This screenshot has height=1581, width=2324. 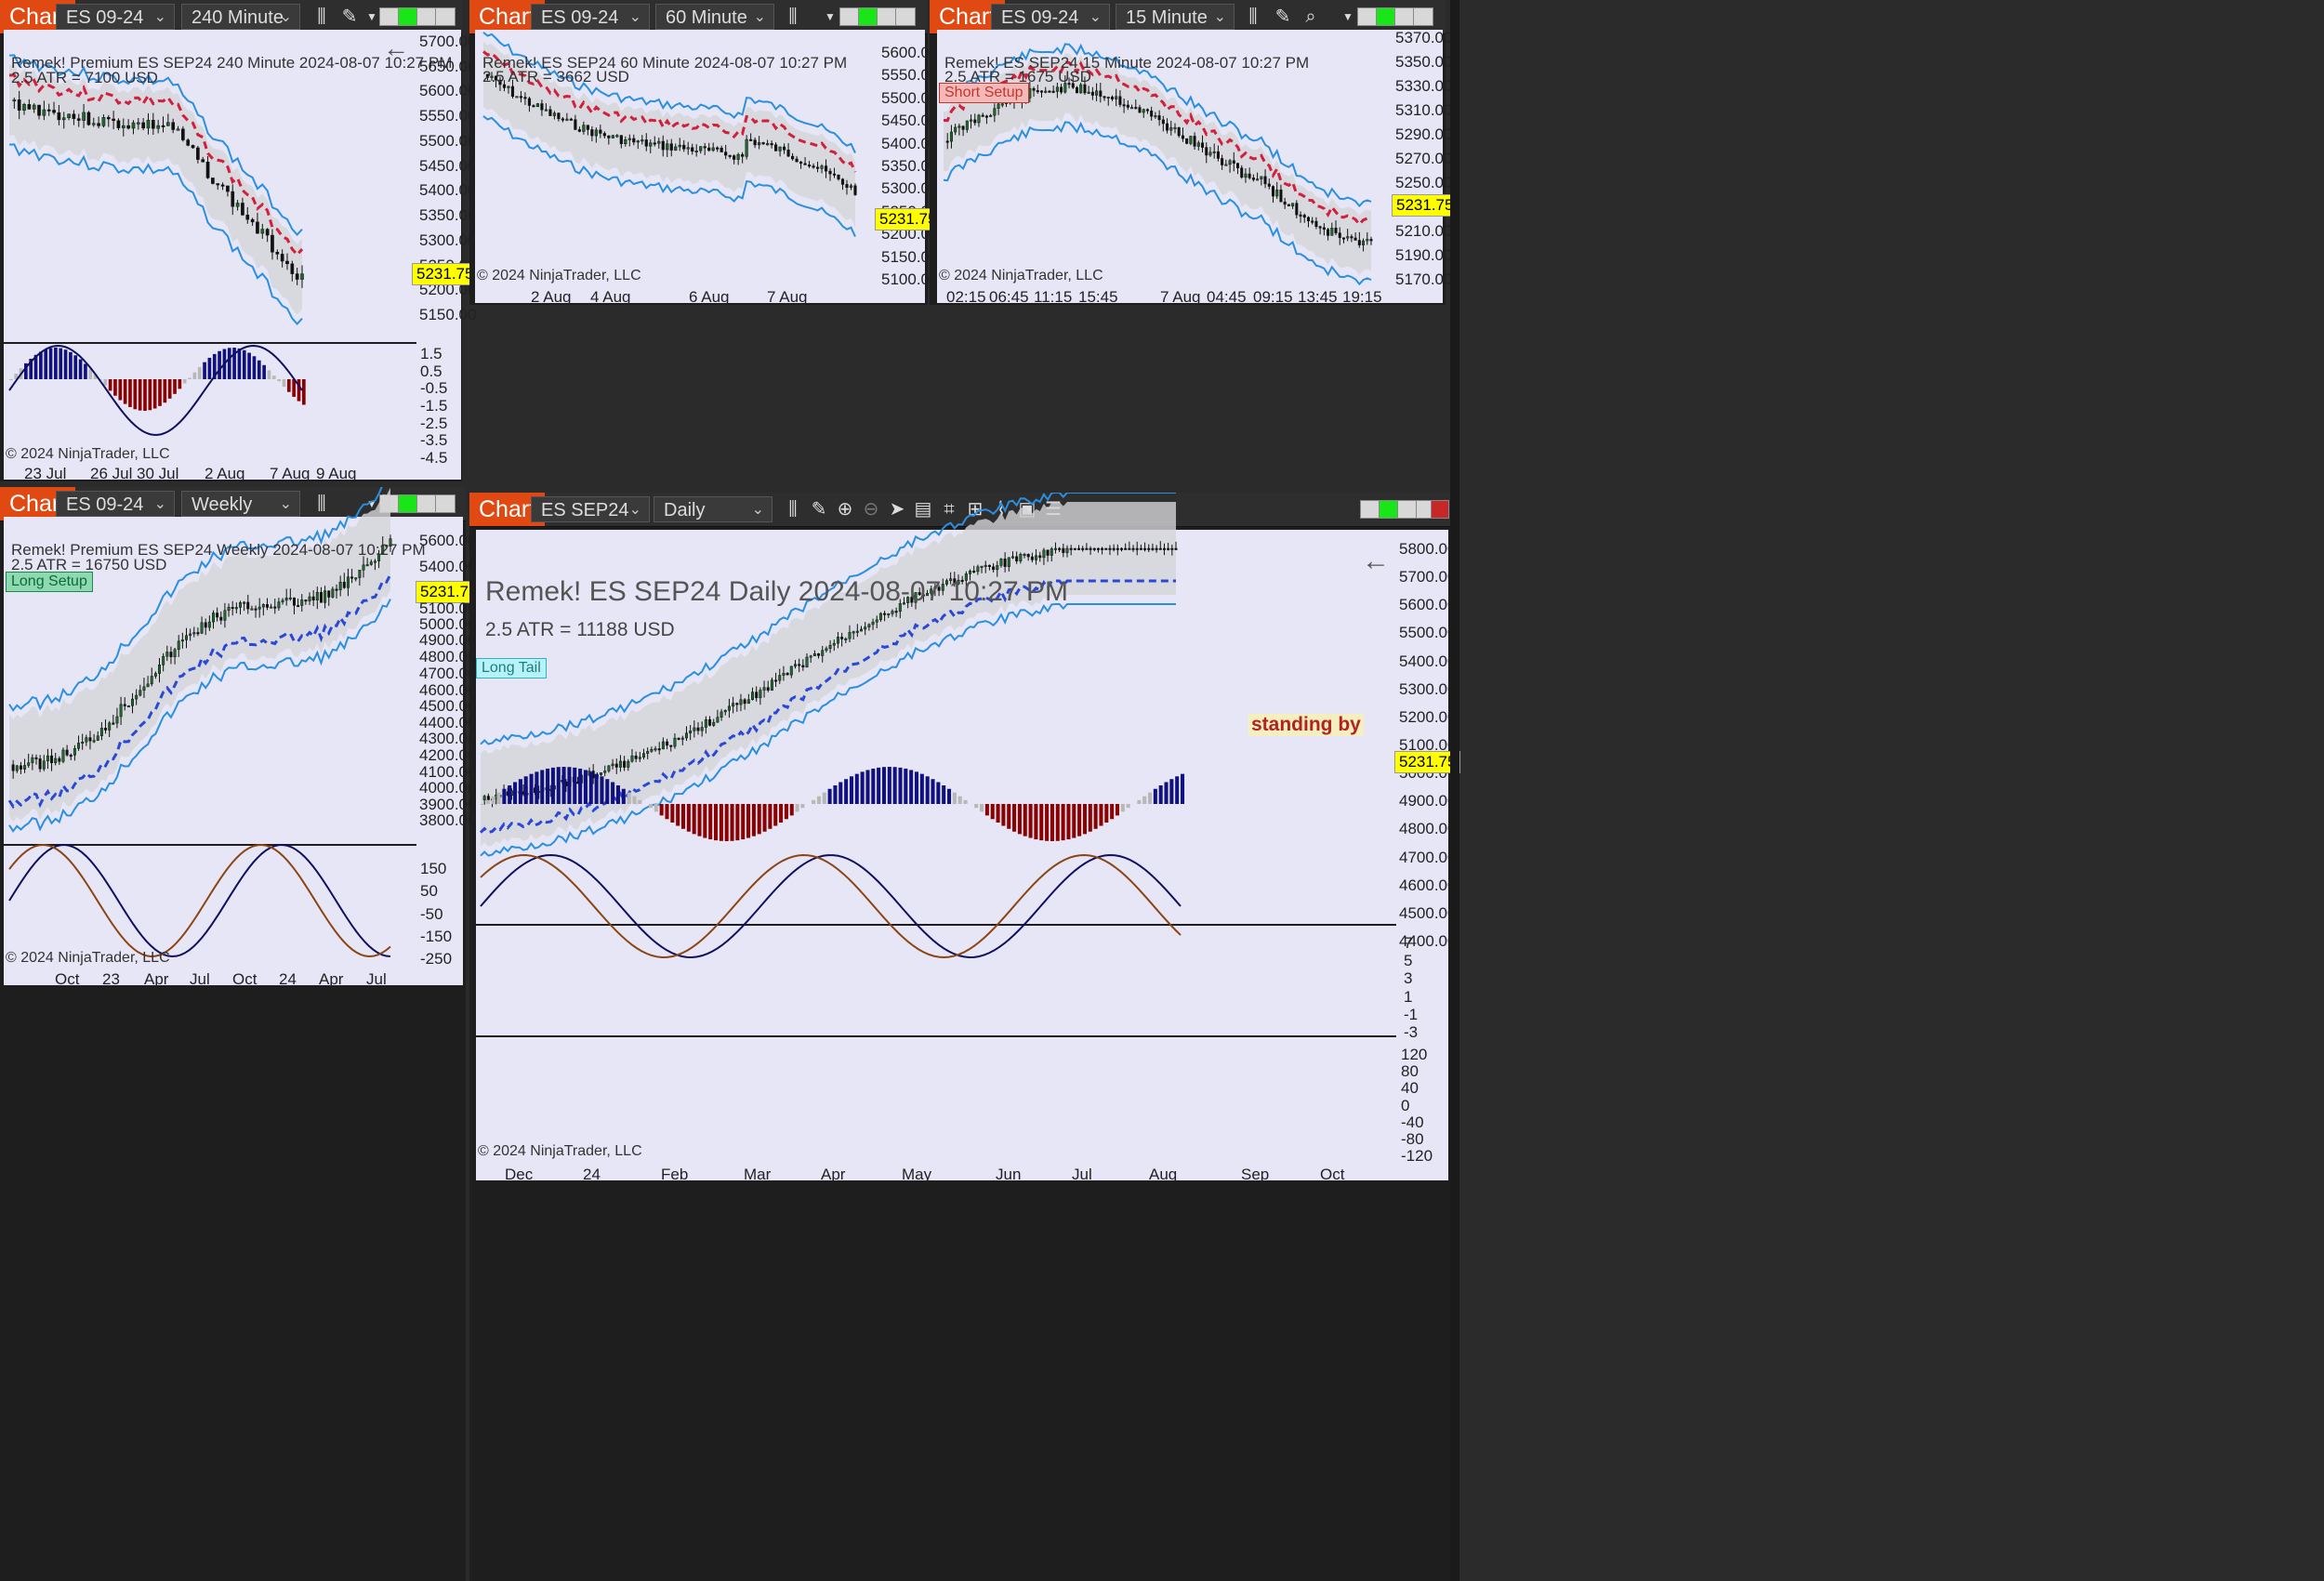 I want to click on pointer-icon: ➤, so click(x=897, y=509).